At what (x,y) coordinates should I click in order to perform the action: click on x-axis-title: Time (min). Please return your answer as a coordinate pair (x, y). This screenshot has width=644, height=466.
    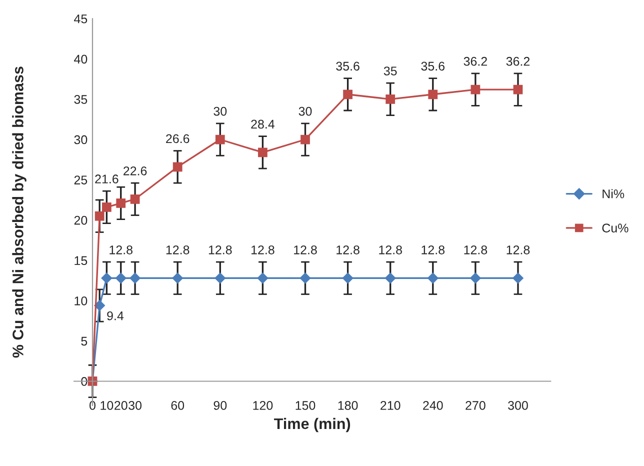
    Looking at the image, I should click on (312, 425).